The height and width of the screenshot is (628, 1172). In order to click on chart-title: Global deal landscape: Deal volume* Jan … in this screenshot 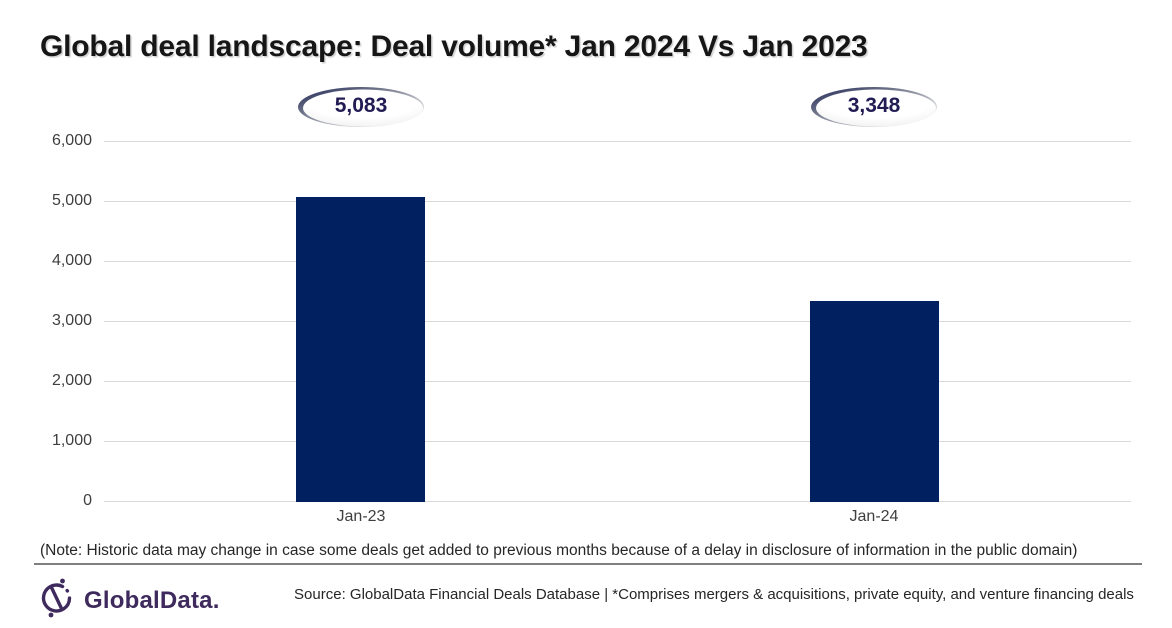, I will do `click(454, 46)`.